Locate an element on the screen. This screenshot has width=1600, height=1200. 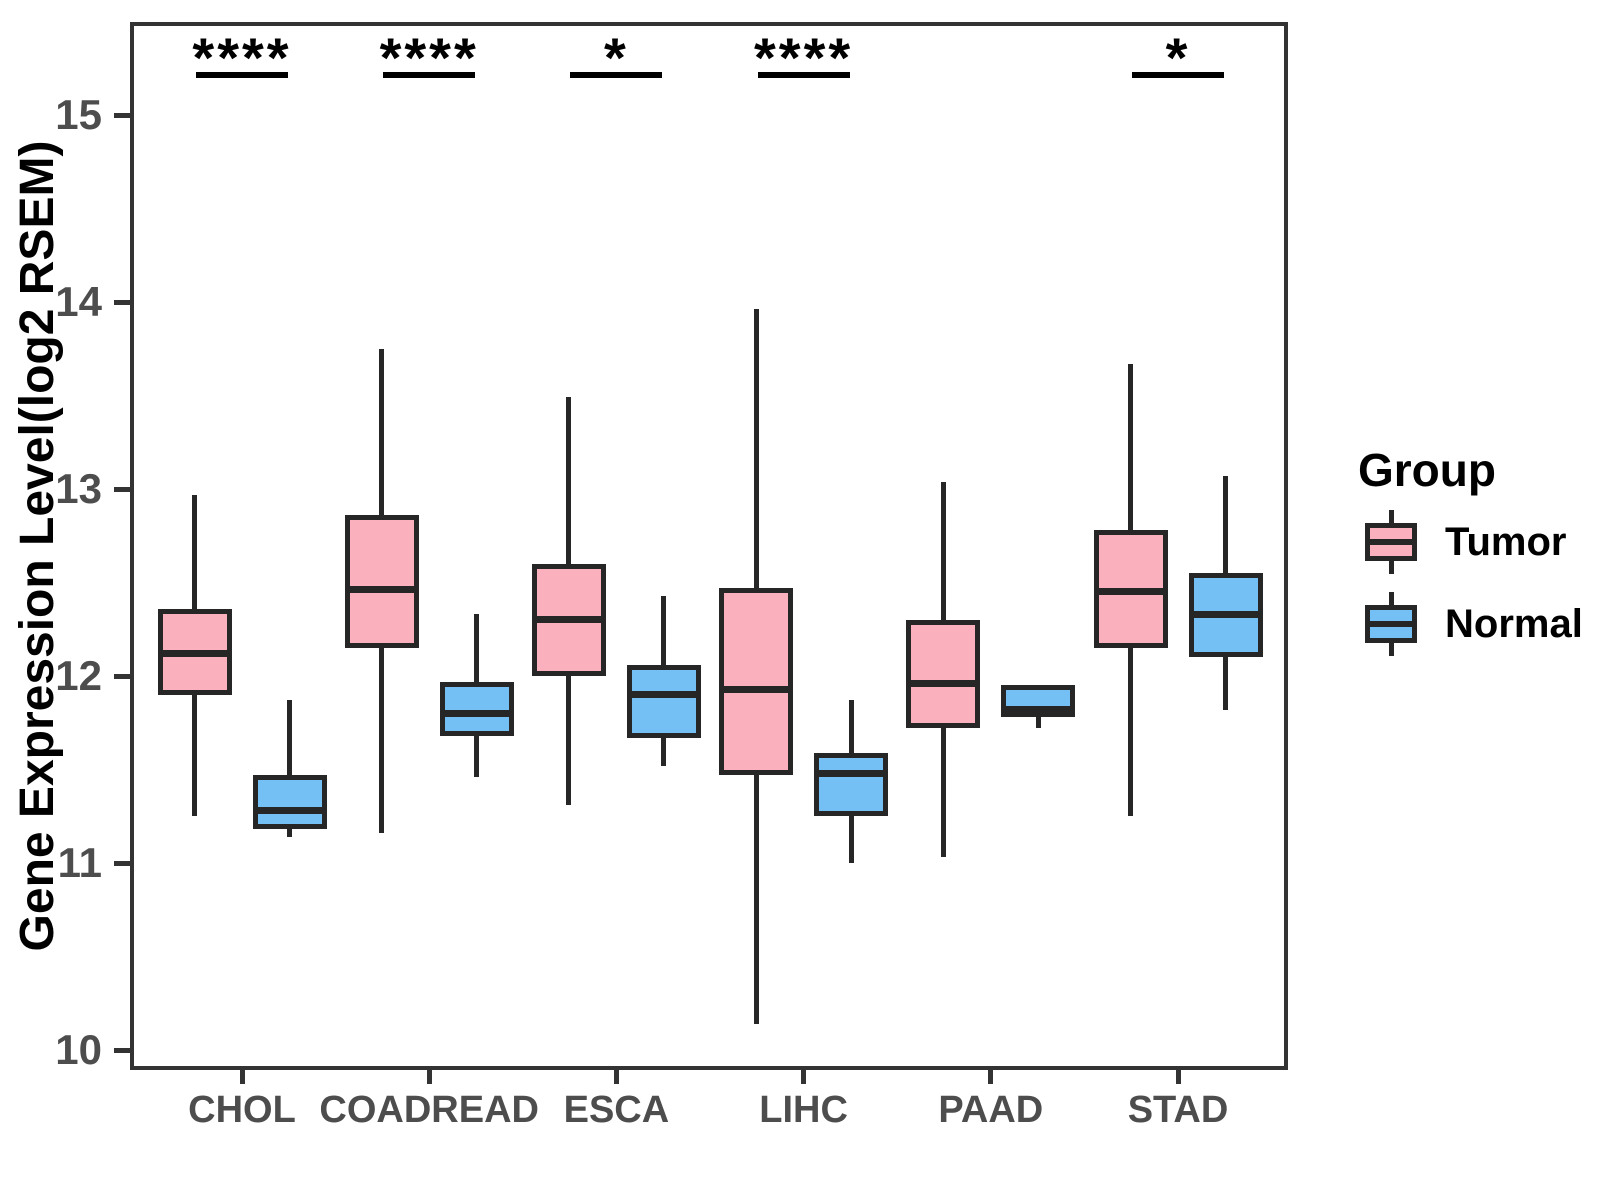
y-axis-title: Gene Expression Level(log2 RSEM) is located at coordinates (37, 546).